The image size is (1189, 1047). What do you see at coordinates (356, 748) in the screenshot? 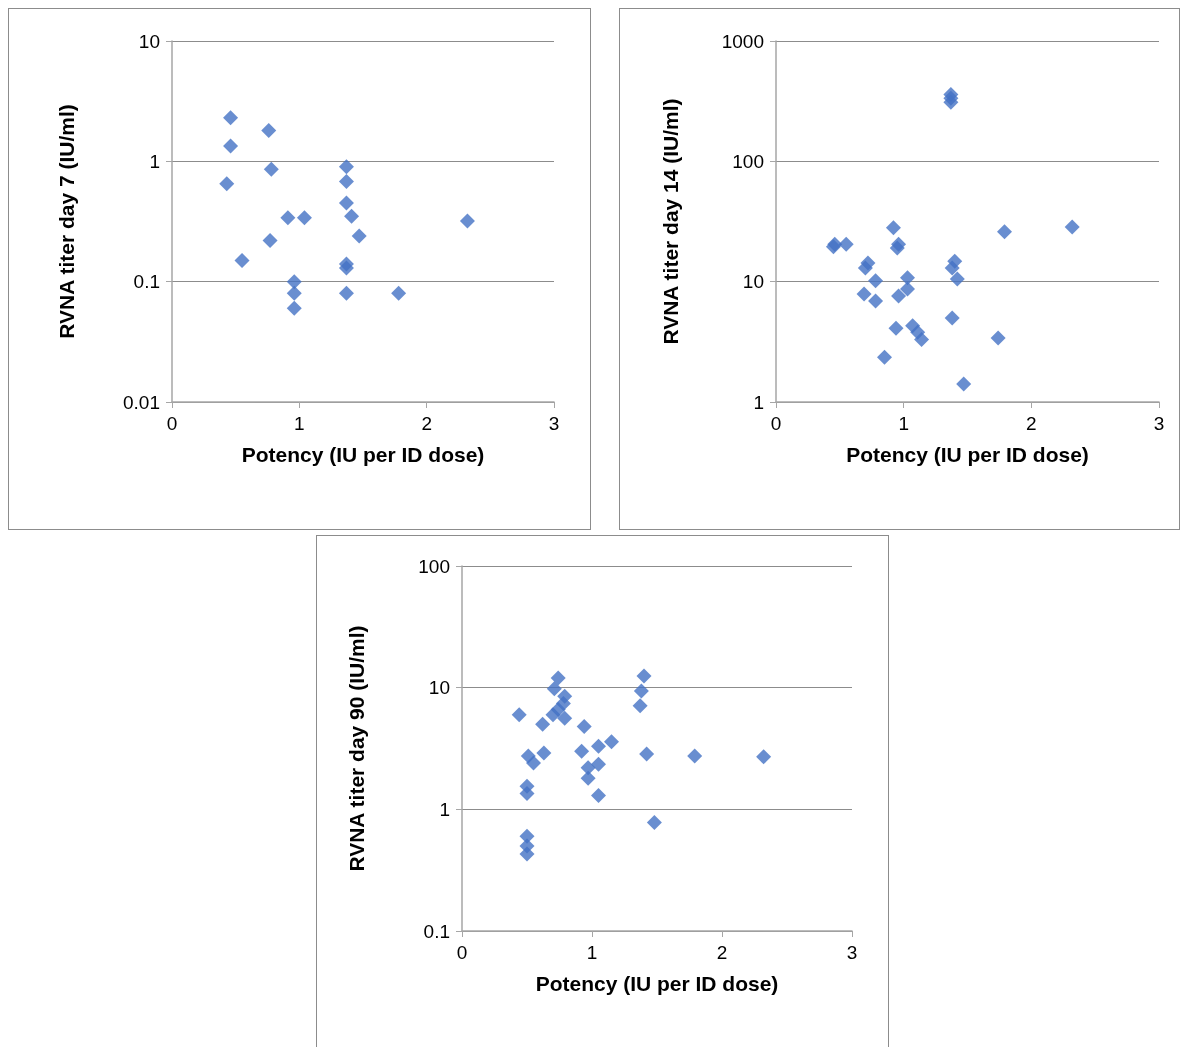
I see `y-axis-title: RVNA titer day 90 (IU/ml)` at bounding box center [356, 748].